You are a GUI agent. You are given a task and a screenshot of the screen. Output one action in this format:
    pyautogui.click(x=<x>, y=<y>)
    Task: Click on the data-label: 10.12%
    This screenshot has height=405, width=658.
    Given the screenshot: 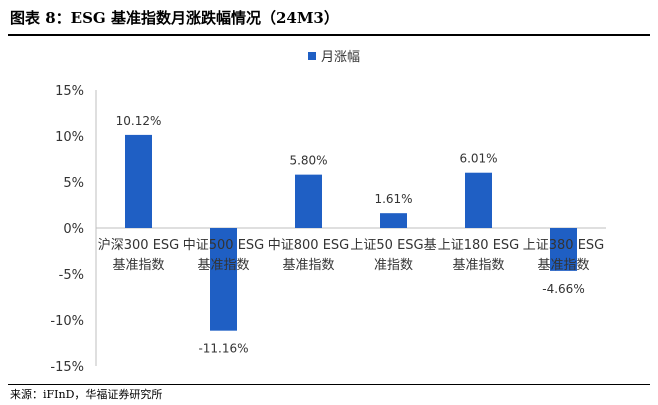 What is the action you would take?
    pyautogui.click(x=139, y=121)
    